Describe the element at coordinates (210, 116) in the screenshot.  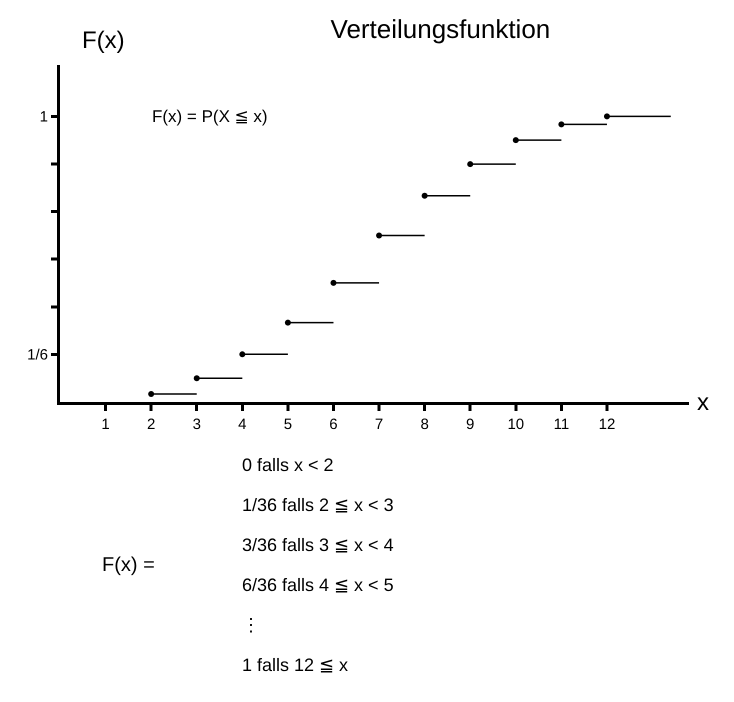
I see `annotation: F(x) = P(X ≦ x)` at that location.